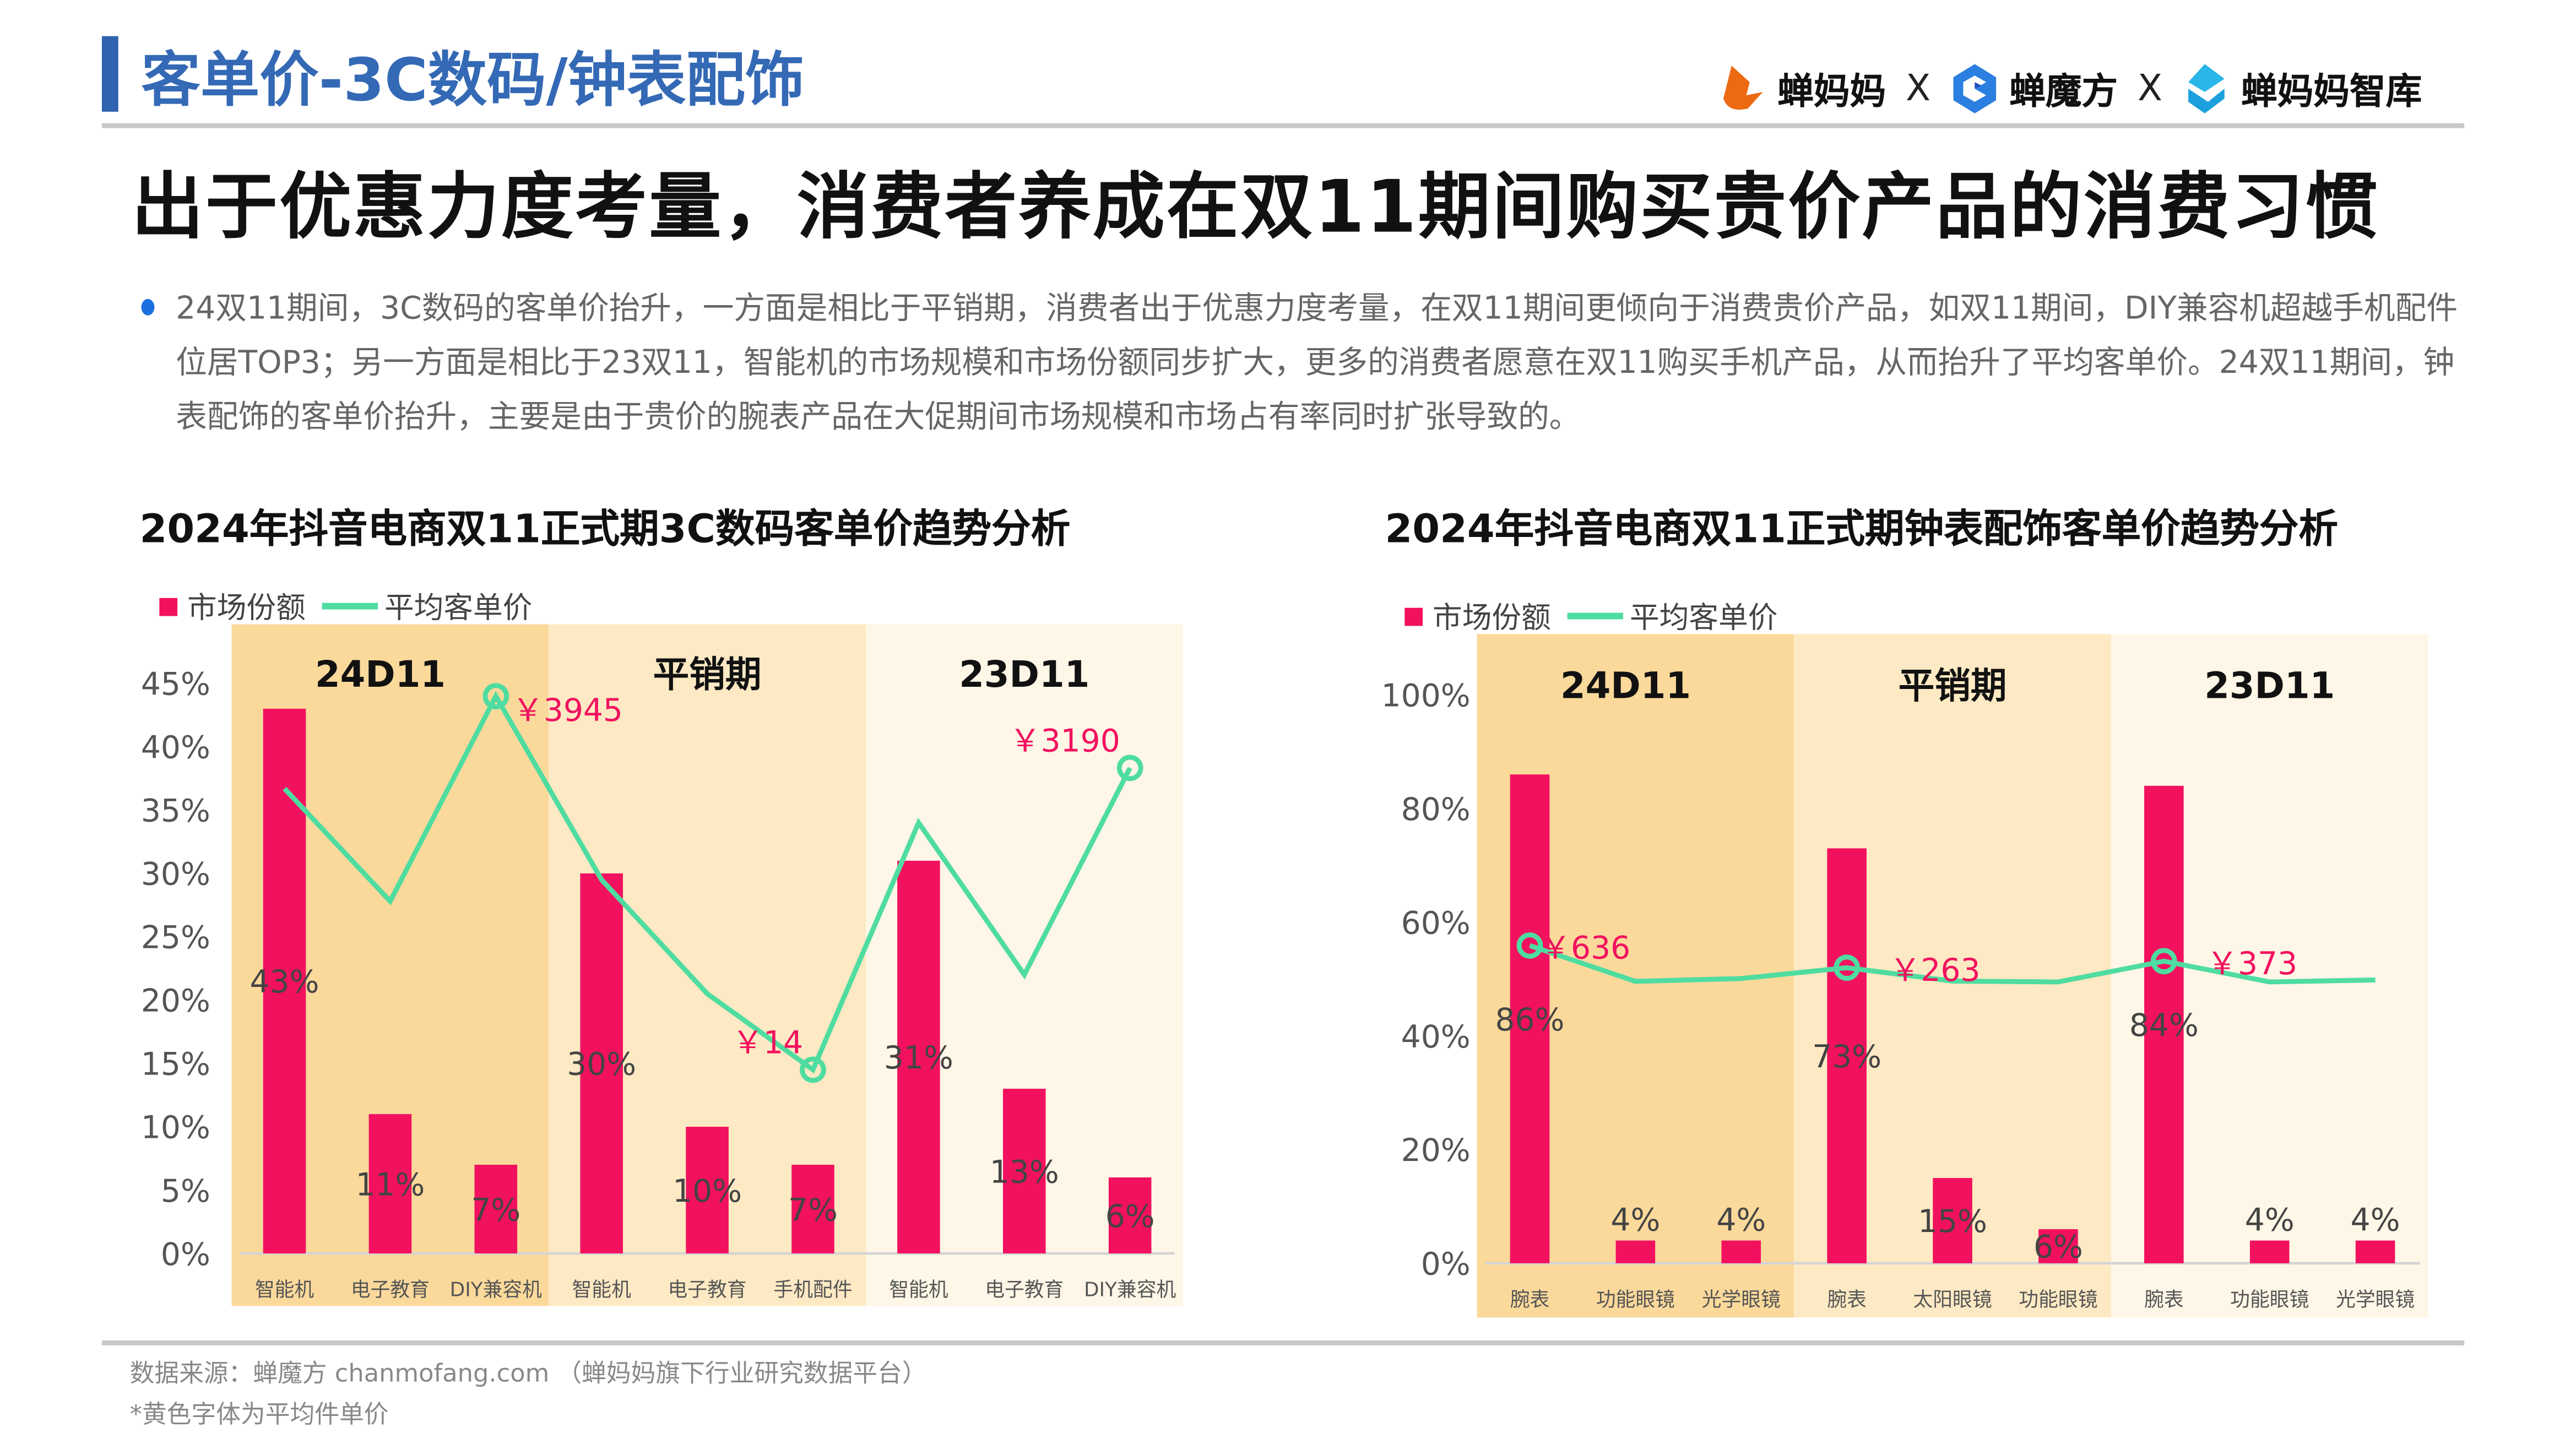 This screenshot has height=1449, width=2576. Describe the element at coordinates (528, 1373) in the screenshot. I see `data-source: 数据来源：蝉魔方 chanmofang.com （蝉妈妈旗下行业研究数据平台）` at that location.